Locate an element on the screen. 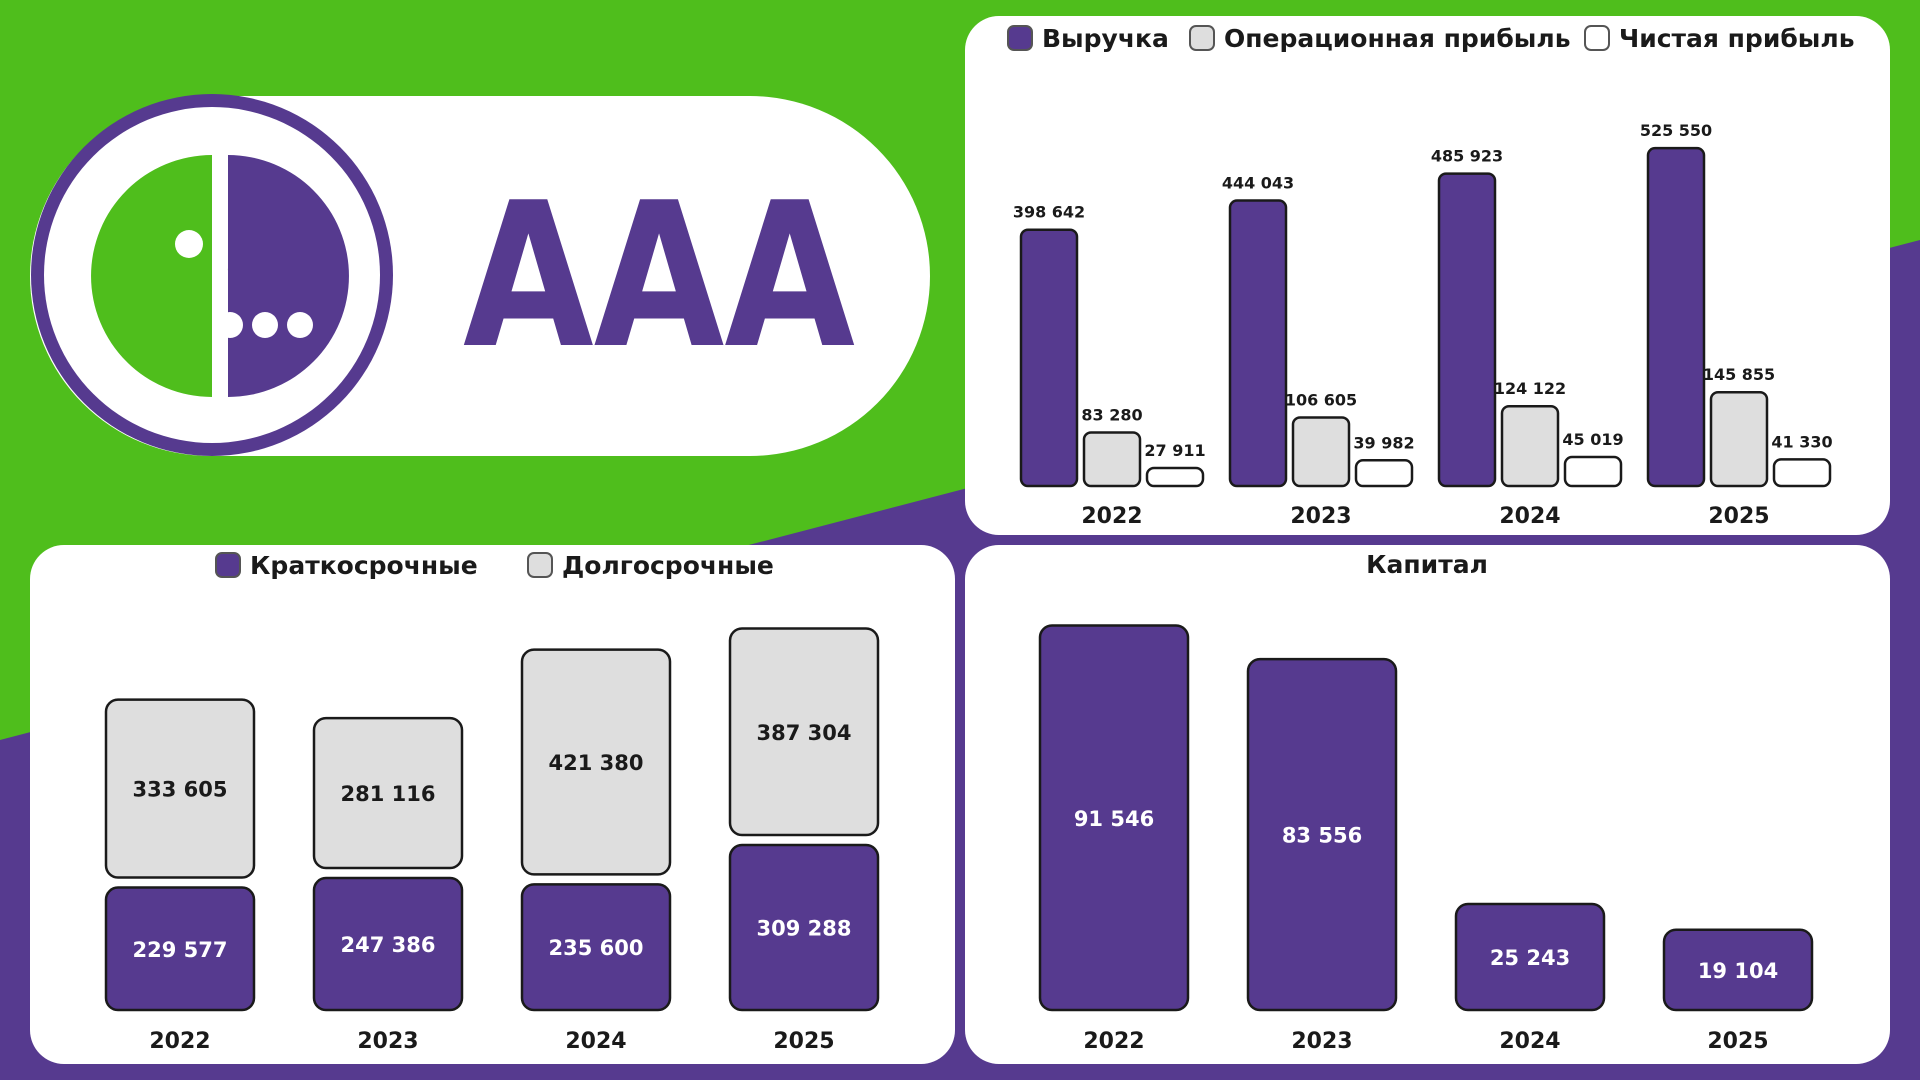  data-label-0: 91 546 is located at coordinates (1114, 819).